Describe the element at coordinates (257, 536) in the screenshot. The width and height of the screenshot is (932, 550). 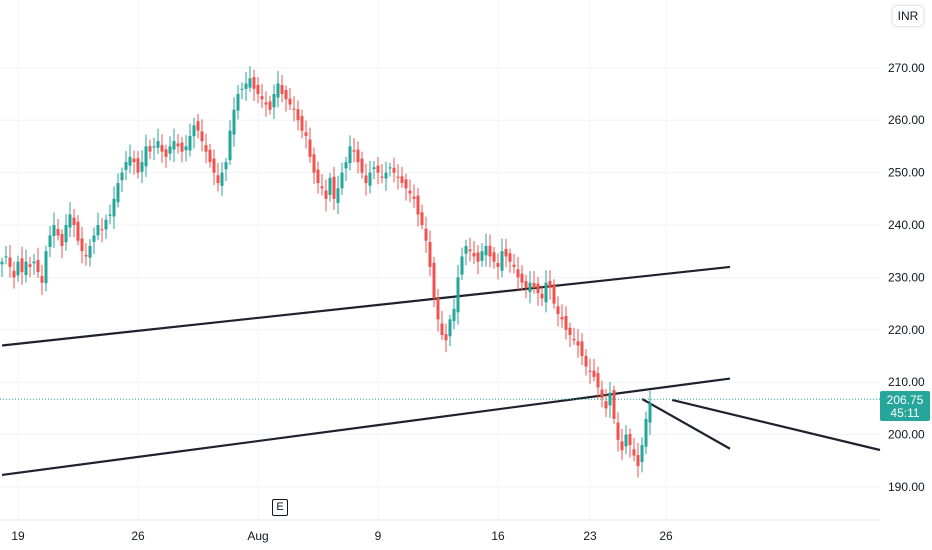
I see `x-tick-label: Aug` at that location.